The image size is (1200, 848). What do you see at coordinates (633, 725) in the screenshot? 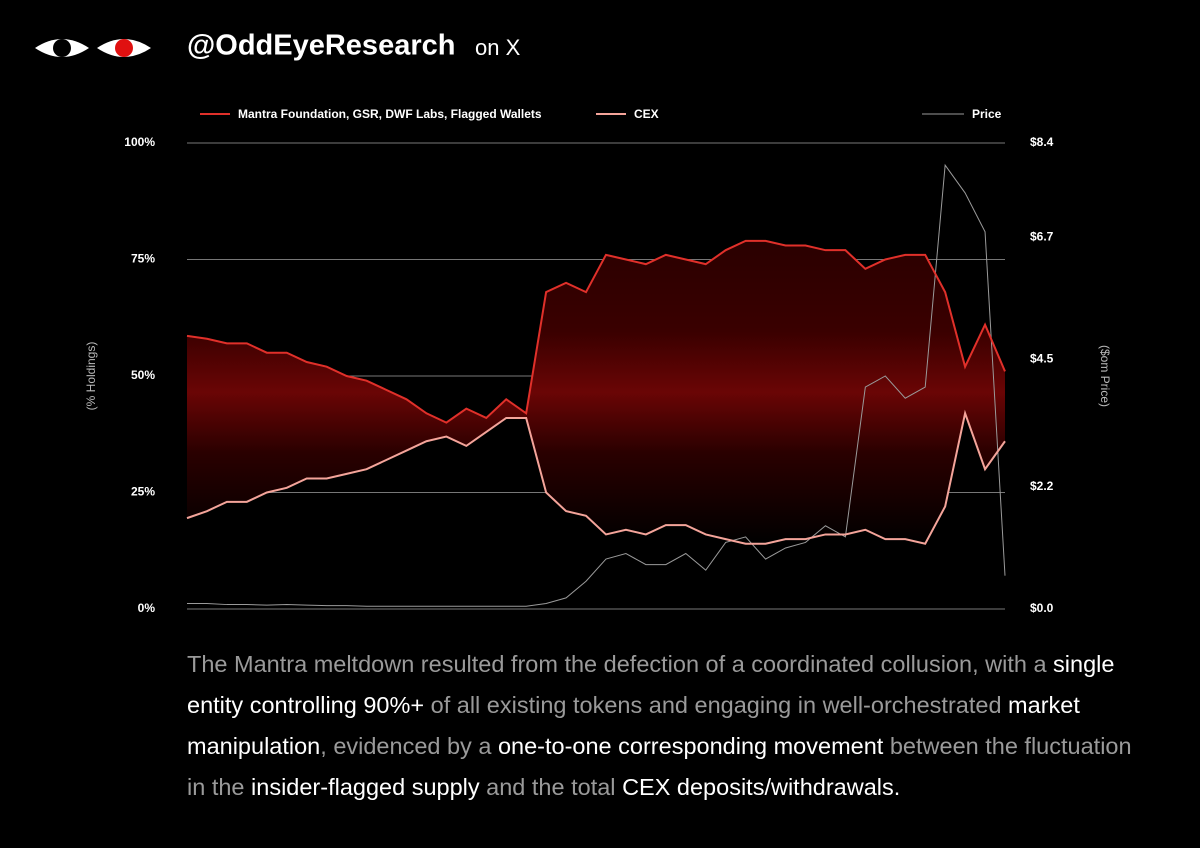
I see `caption-segment: market manipulation` at bounding box center [633, 725].